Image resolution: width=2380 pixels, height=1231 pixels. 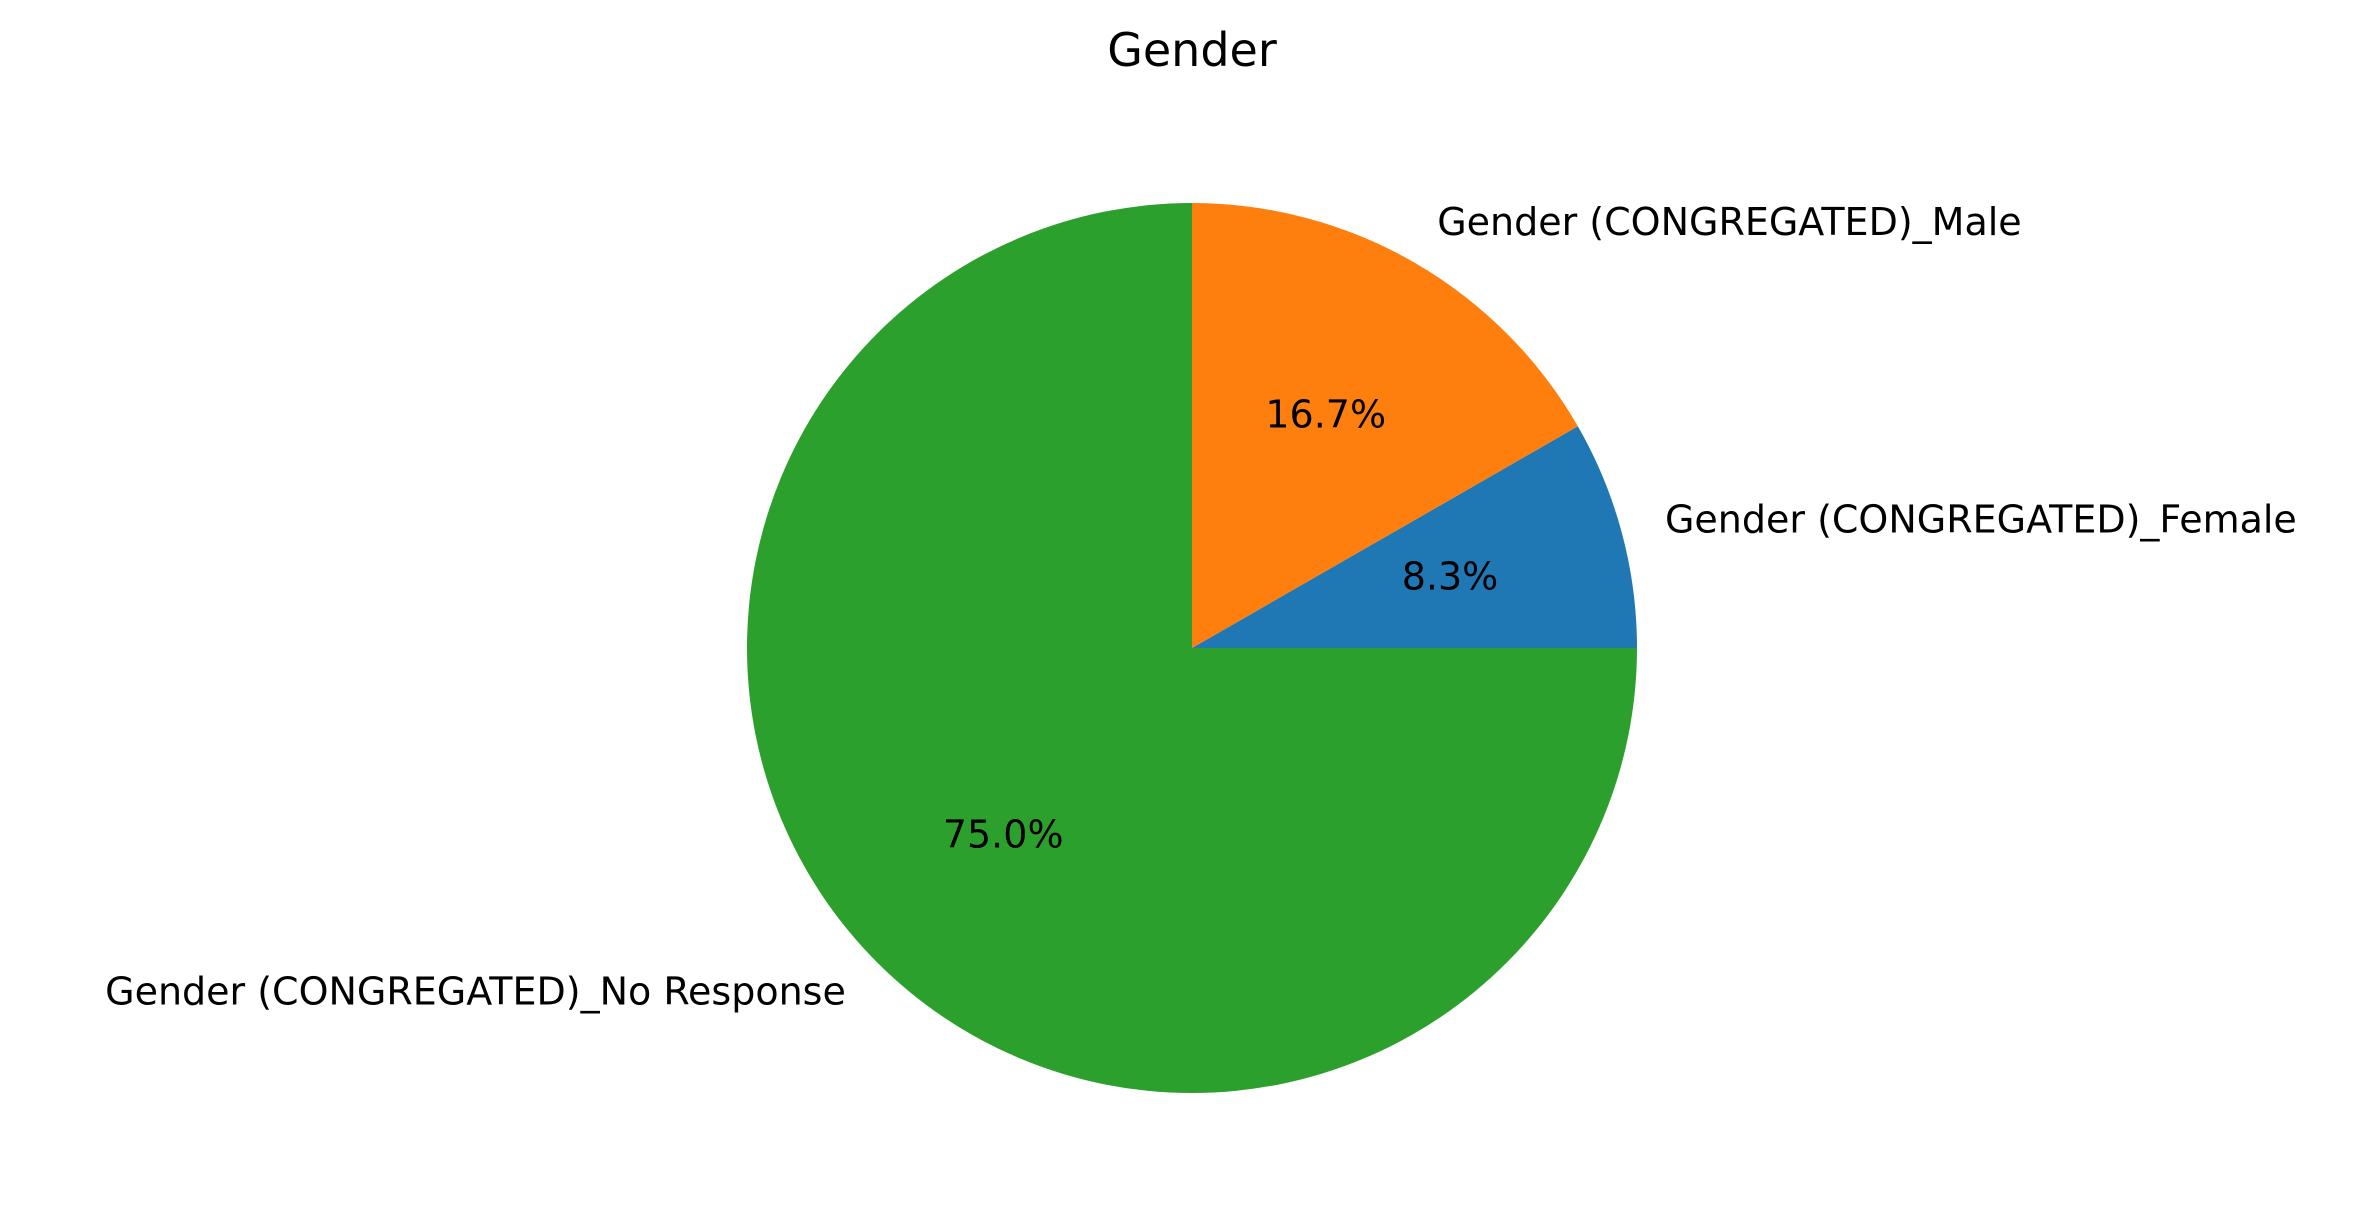 What do you see at coordinates (1192, 50) in the screenshot?
I see `chart-title: Gender` at bounding box center [1192, 50].